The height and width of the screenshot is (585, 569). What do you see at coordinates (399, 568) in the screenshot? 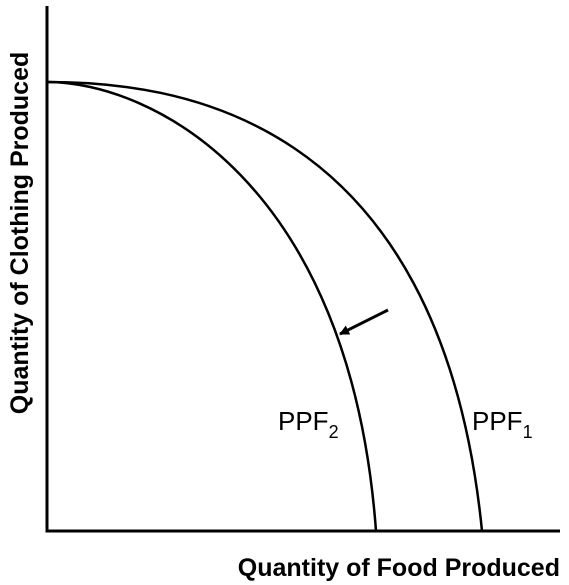
I see `x-axis-label: Quantity of Food Produced` at bounding box center [399, 568].